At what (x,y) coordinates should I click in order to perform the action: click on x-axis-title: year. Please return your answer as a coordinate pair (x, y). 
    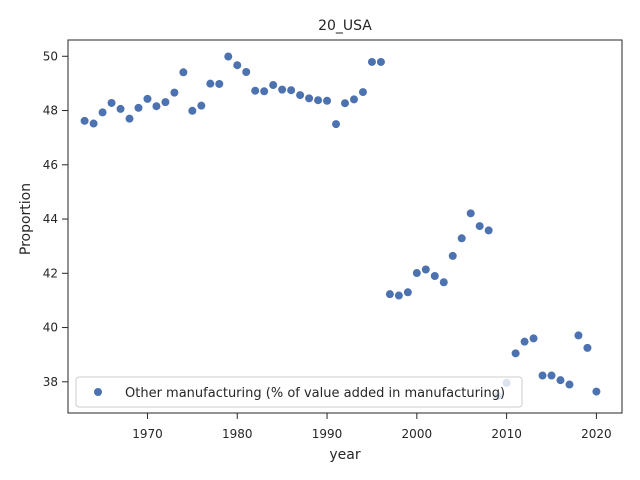
    Looking at the image, I should click on (344, 455).